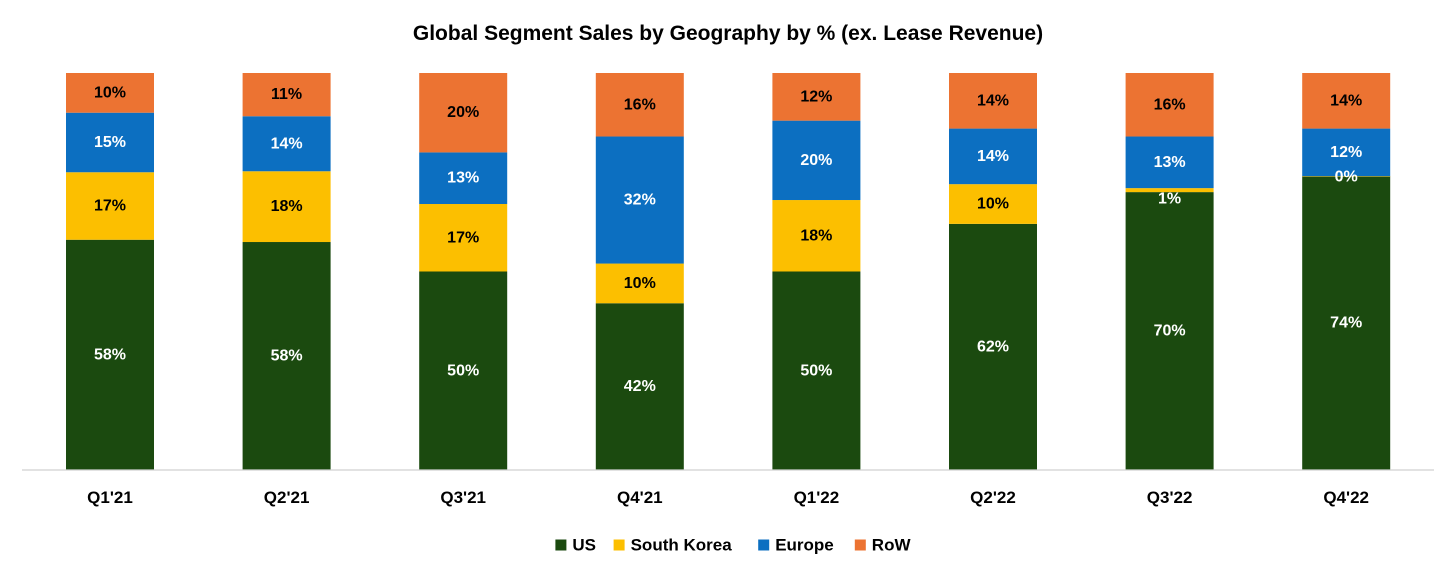  I want to click on legend-label-europe: Europe, so click(804, 545).